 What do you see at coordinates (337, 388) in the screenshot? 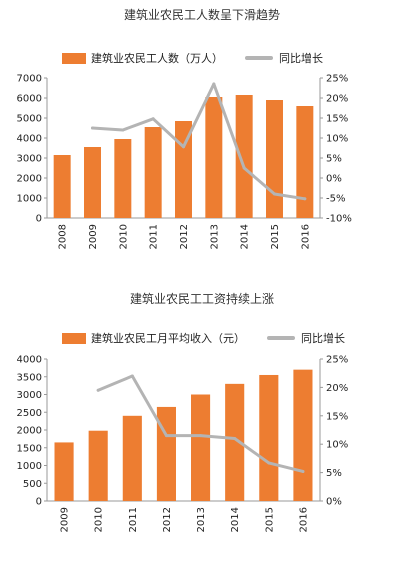
I see `chart2-right-tick-label: 20%` at bounding box center [337, 388].